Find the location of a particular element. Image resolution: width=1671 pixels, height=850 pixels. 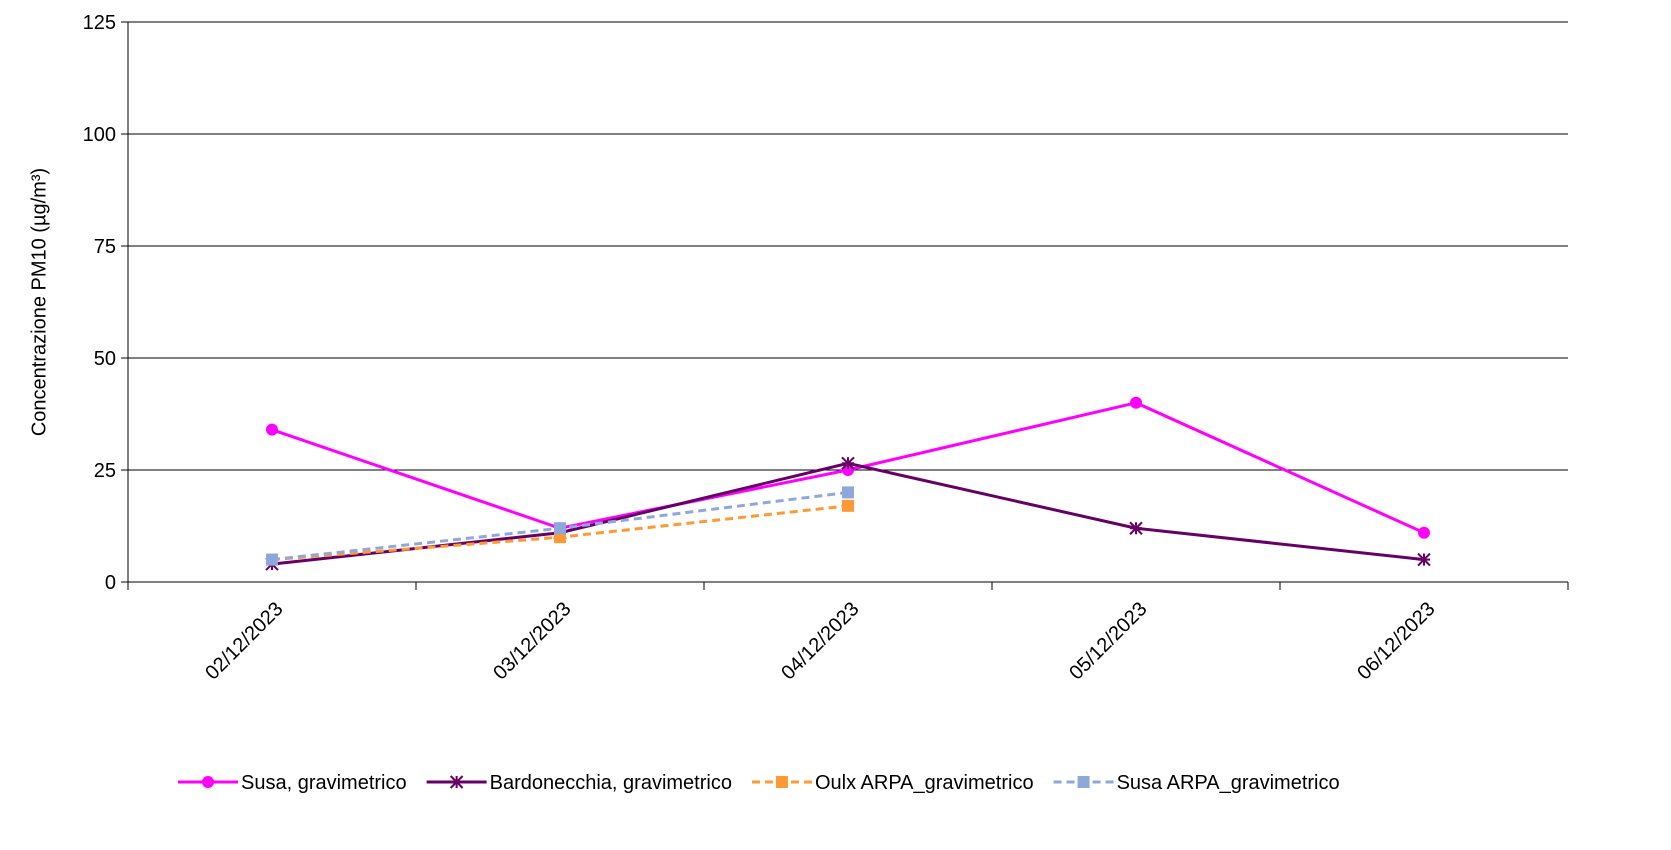

x-tick-label: 02/12/2023 is located at coordinates (244, 641).